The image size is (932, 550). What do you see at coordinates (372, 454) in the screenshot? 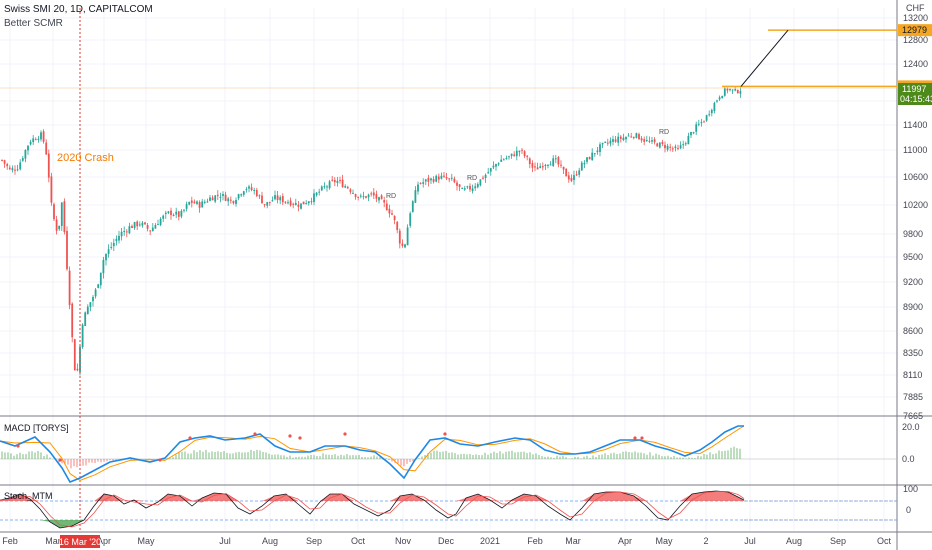
I see `macd-line` at bounding box center [372, 454].